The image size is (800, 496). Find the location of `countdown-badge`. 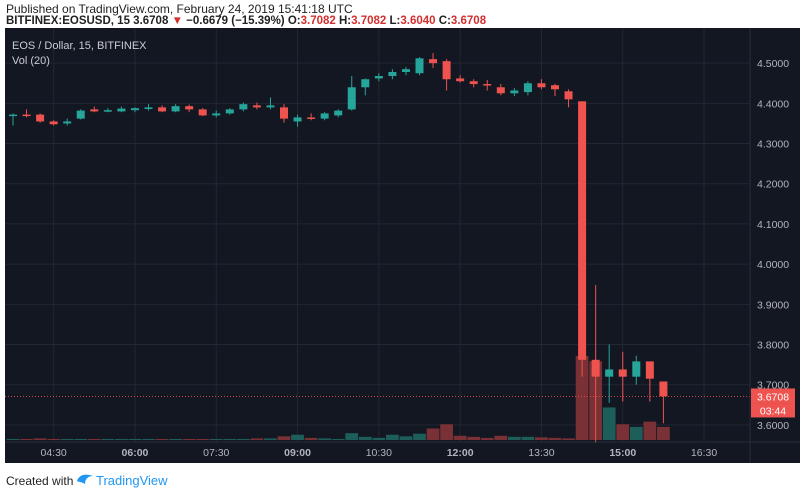

countdown-badge is located at coordinates (773, 410).